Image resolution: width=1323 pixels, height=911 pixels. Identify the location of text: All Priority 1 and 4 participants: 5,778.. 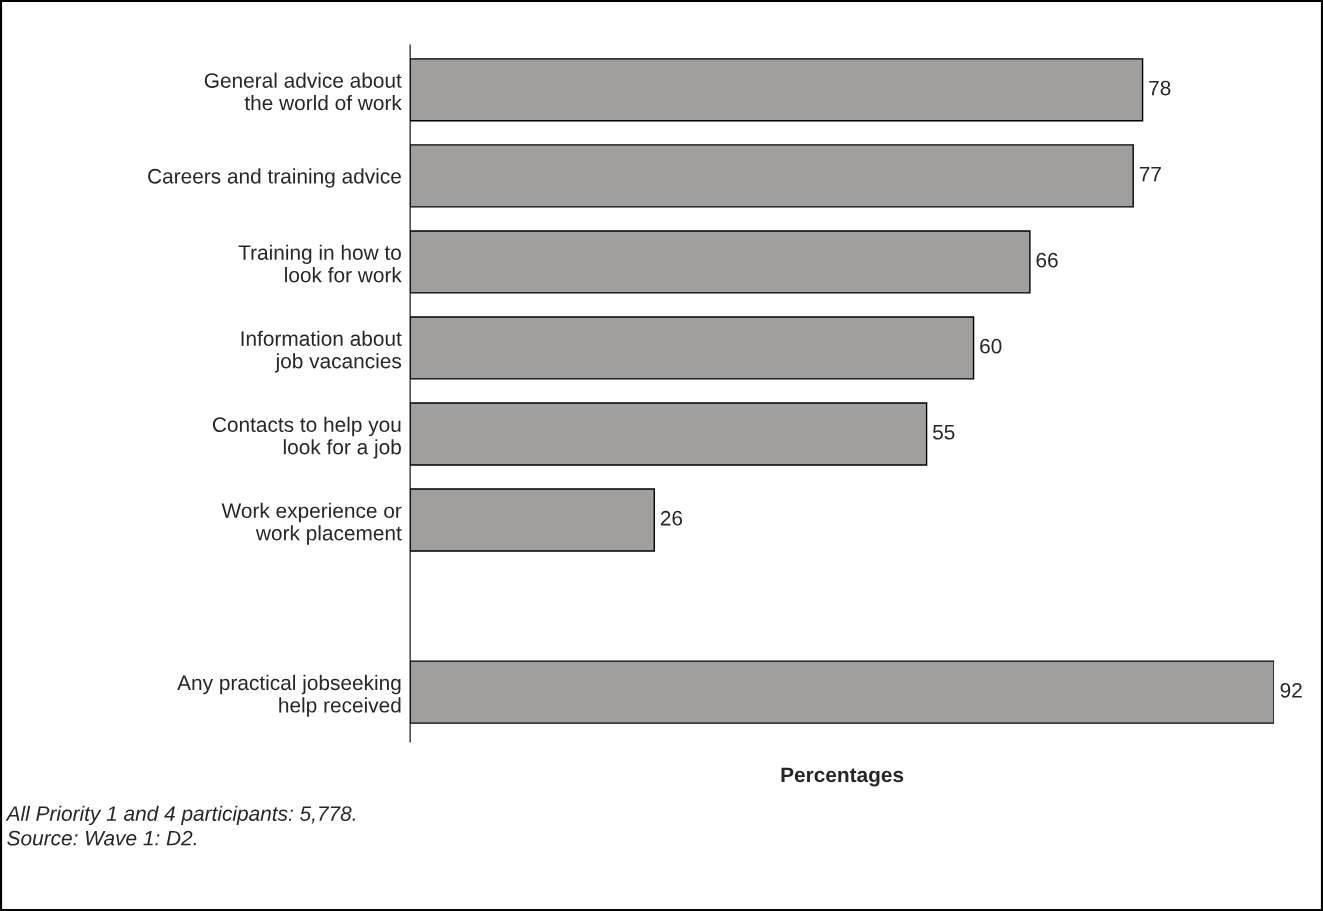
(180, 815).